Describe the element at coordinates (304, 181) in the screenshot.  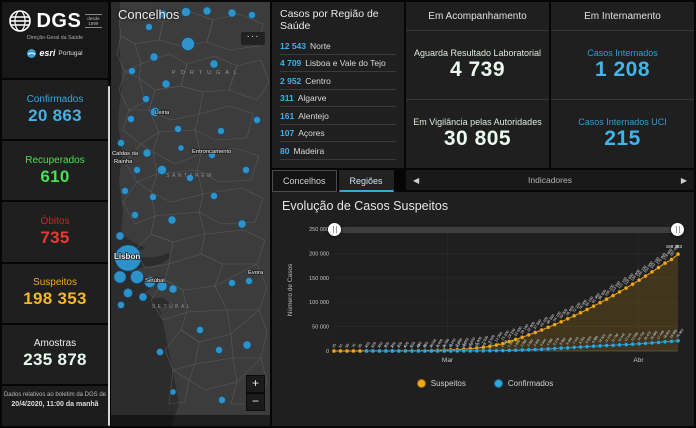
I see `tab-concelhos: Concelhos` at that location.